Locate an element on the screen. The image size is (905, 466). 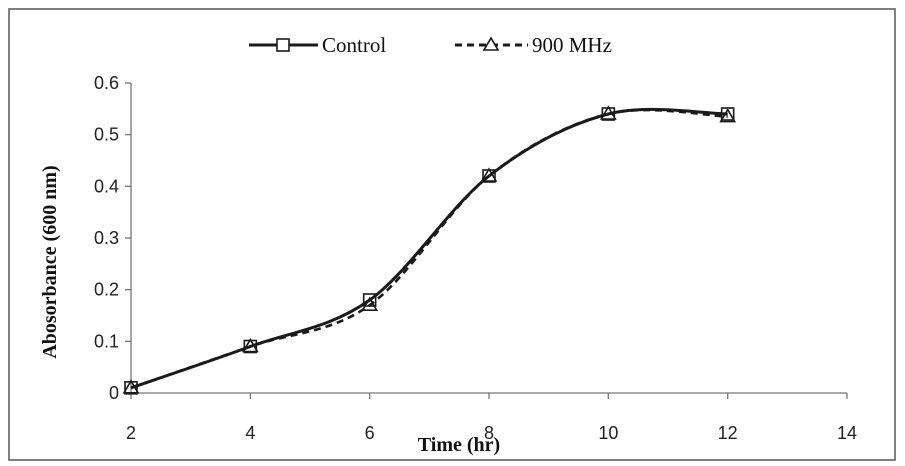
y-tick-label: 0.1 is located at coordinates (106, 341).